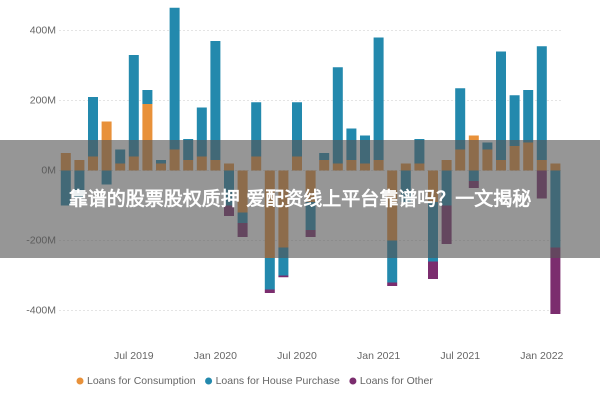 The height and width of the screenshot is (404, 600). I want to click on legend-label: Loans for Consumption, so click(141, 381).